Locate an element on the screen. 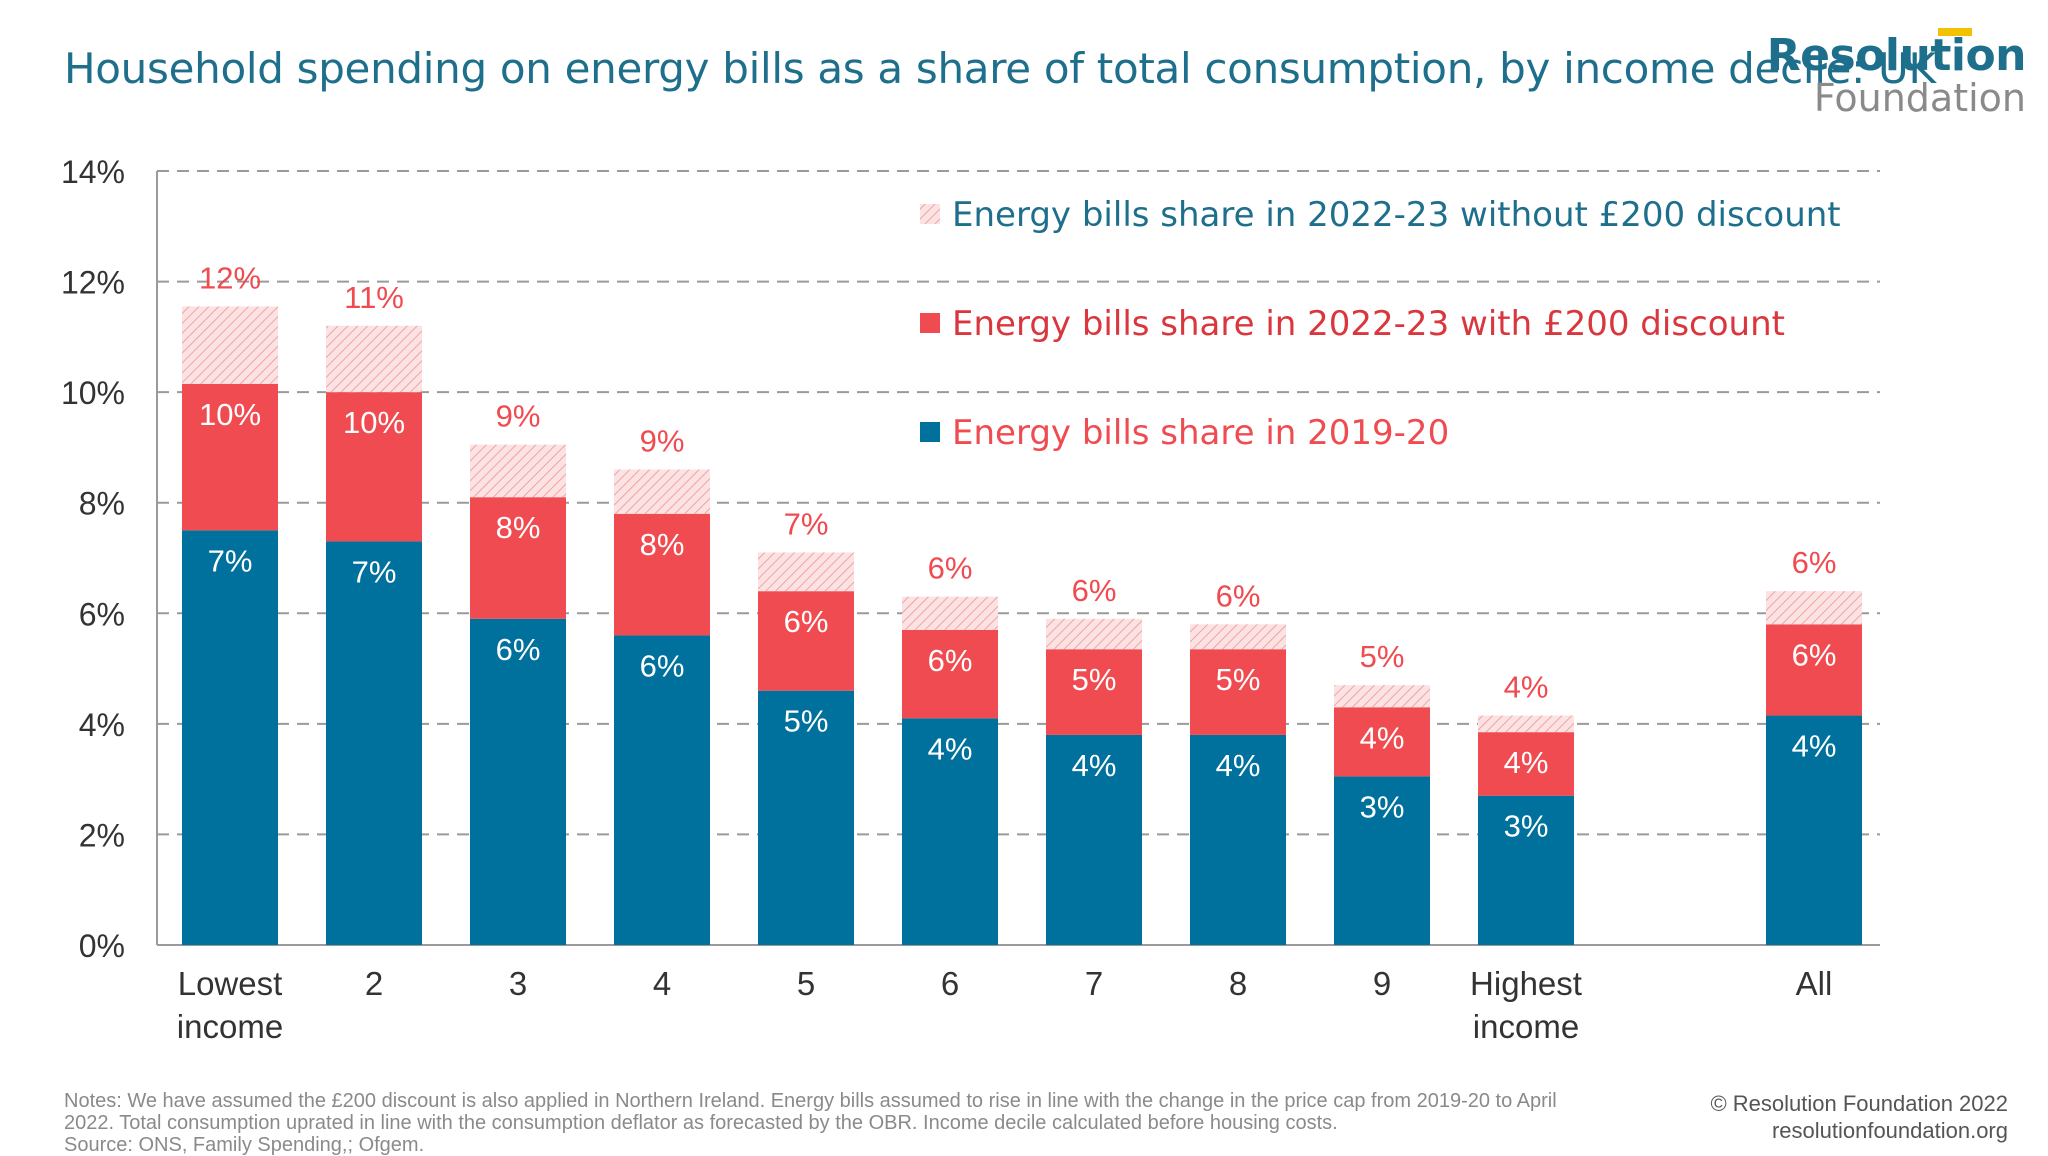 The height and width of the screenshot is (1156, 2048). logo-top-text: Resolution is located at coordinates (1896, 55).